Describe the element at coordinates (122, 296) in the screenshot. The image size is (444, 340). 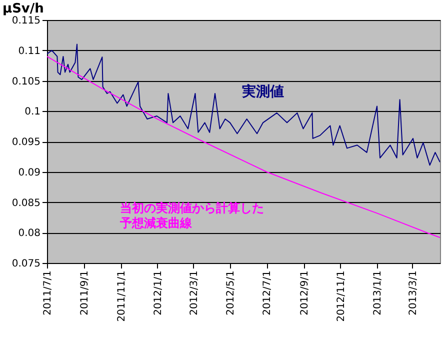
I see `x-tick-label: 2011/11/1` at that location.